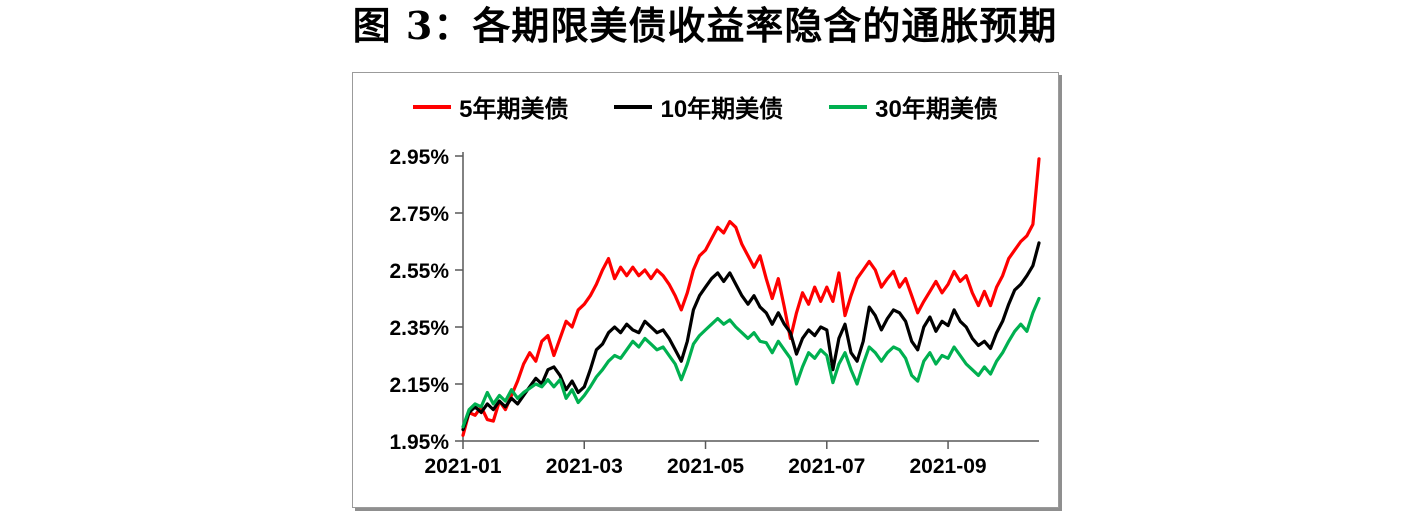 The height and width of the screenshot is (514, 1426). I want to click on legend-label-30y: 30年期美债, so click(936, 109).